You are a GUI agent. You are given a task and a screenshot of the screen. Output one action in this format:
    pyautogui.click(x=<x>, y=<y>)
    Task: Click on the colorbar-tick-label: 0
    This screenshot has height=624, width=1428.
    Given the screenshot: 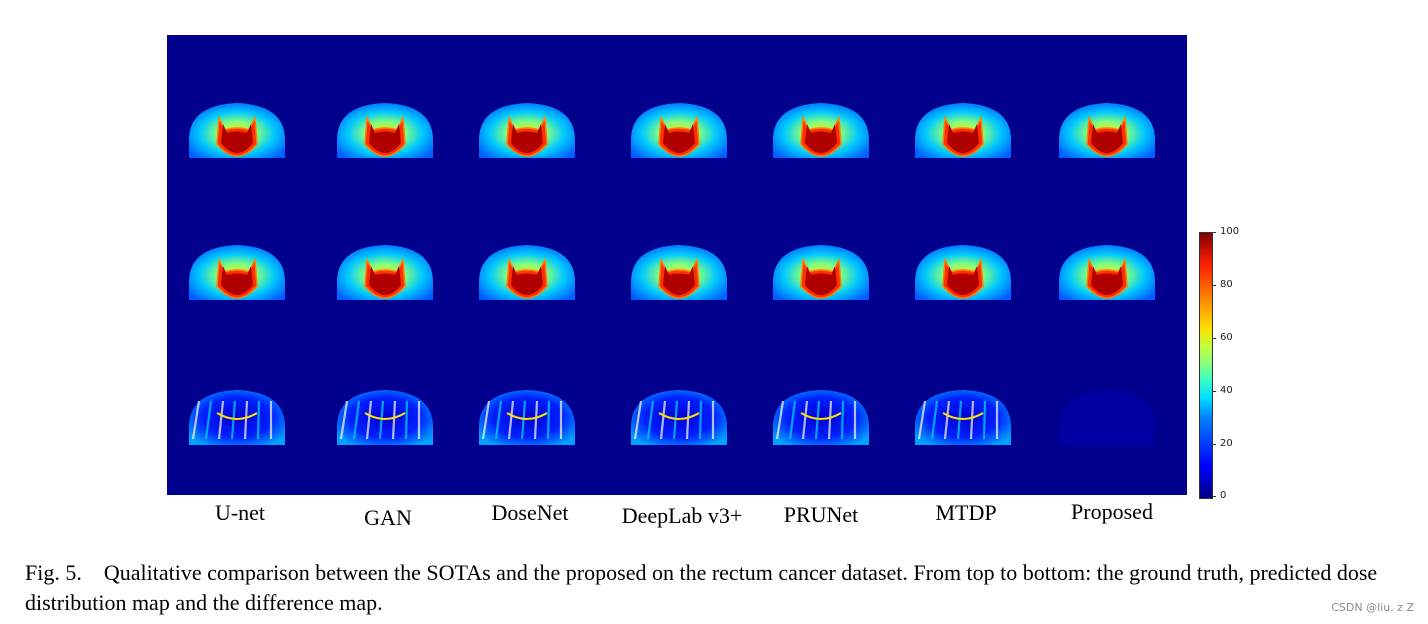 What is the action you would take?
    pyautogui.click(x=1223, y=495)
    